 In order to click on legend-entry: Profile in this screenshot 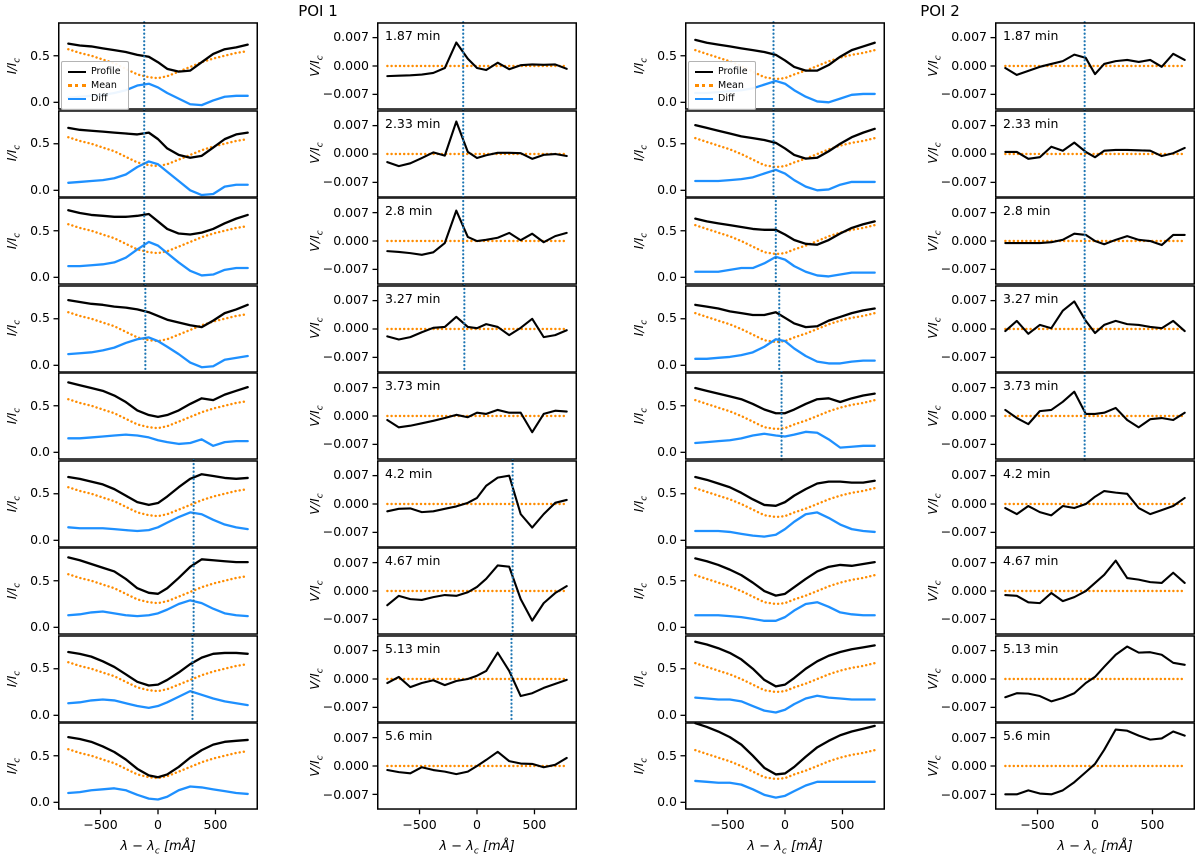, I will do `click(721, 72)`.